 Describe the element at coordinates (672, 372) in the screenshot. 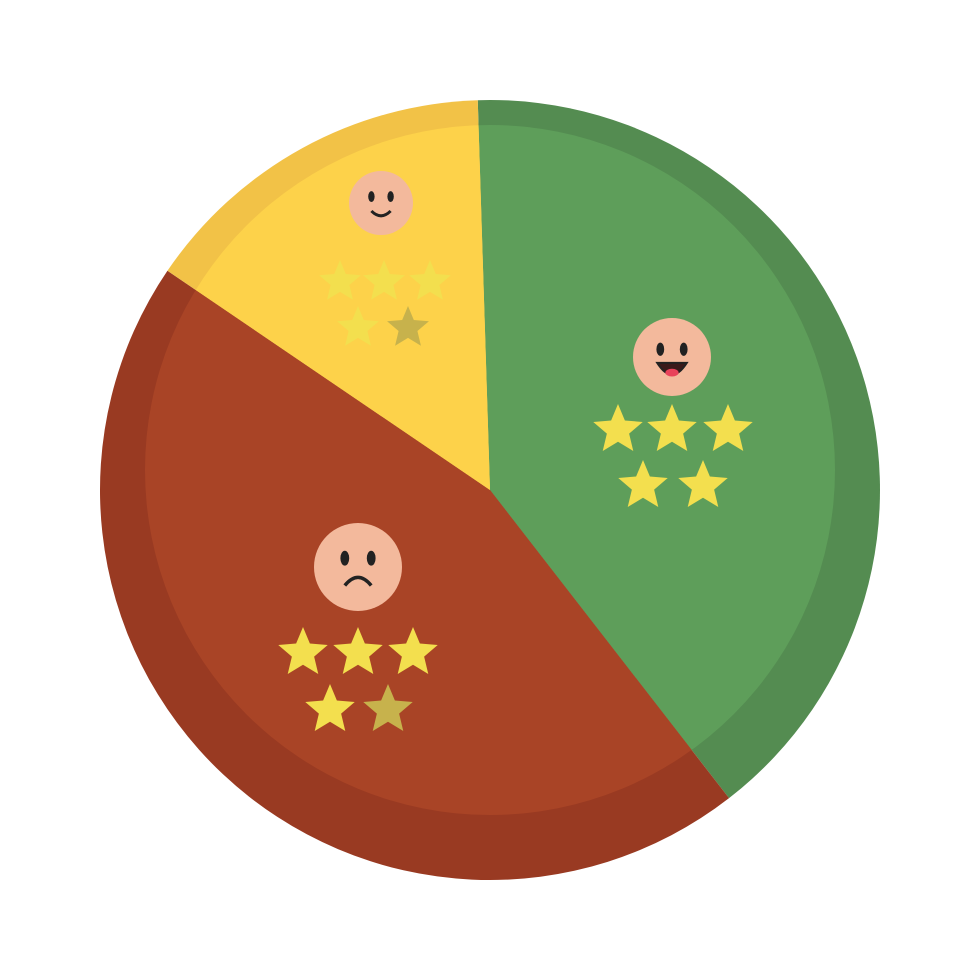

I see `tongue` at that location.